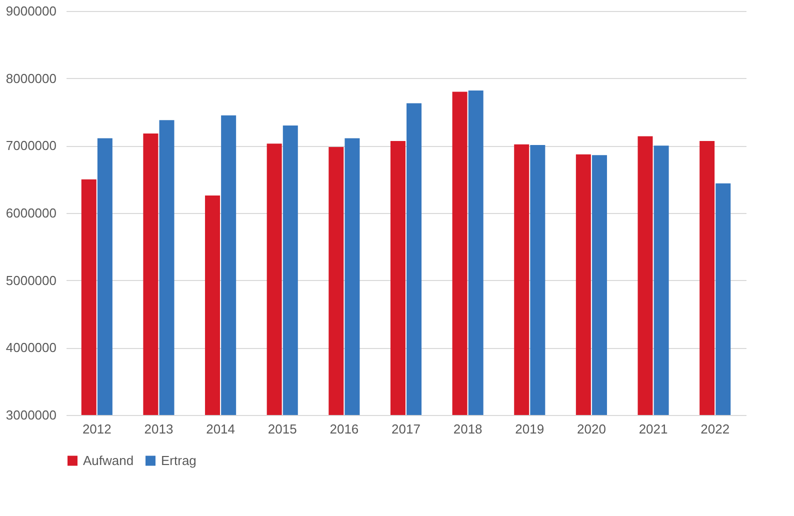 Image resolution: width=794 pixels, height=516 pixels. I want to click on x-tick-label: 2019, so click(529, 429).